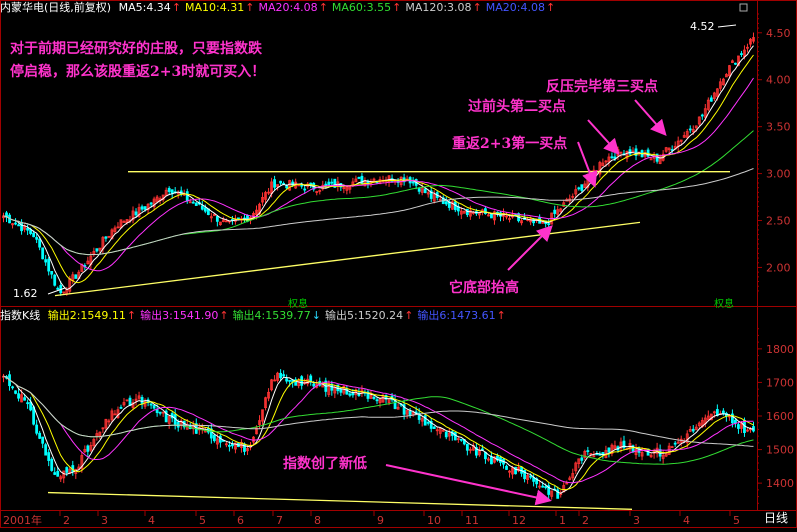  What do you see at coordinates (434, 520) in the screenshot?
I see `x-tick-label: 10` at bounding box center [434, 520].